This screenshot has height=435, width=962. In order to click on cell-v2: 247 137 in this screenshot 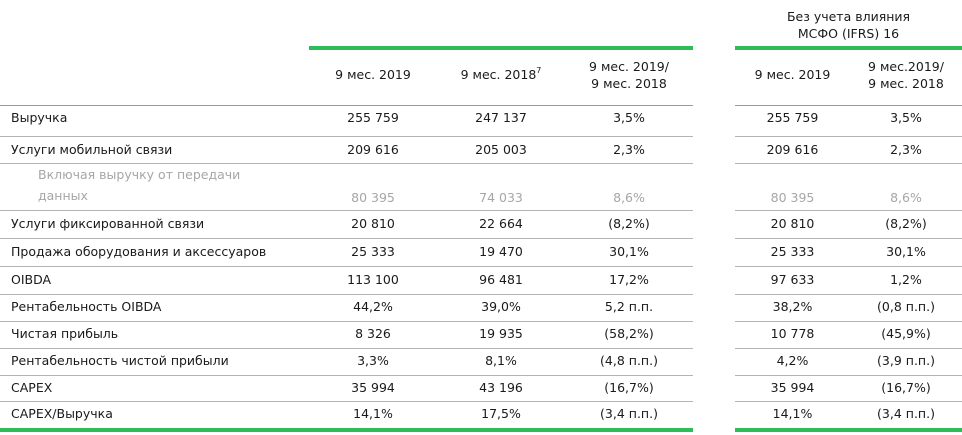, I will do `click(501, 117)`.